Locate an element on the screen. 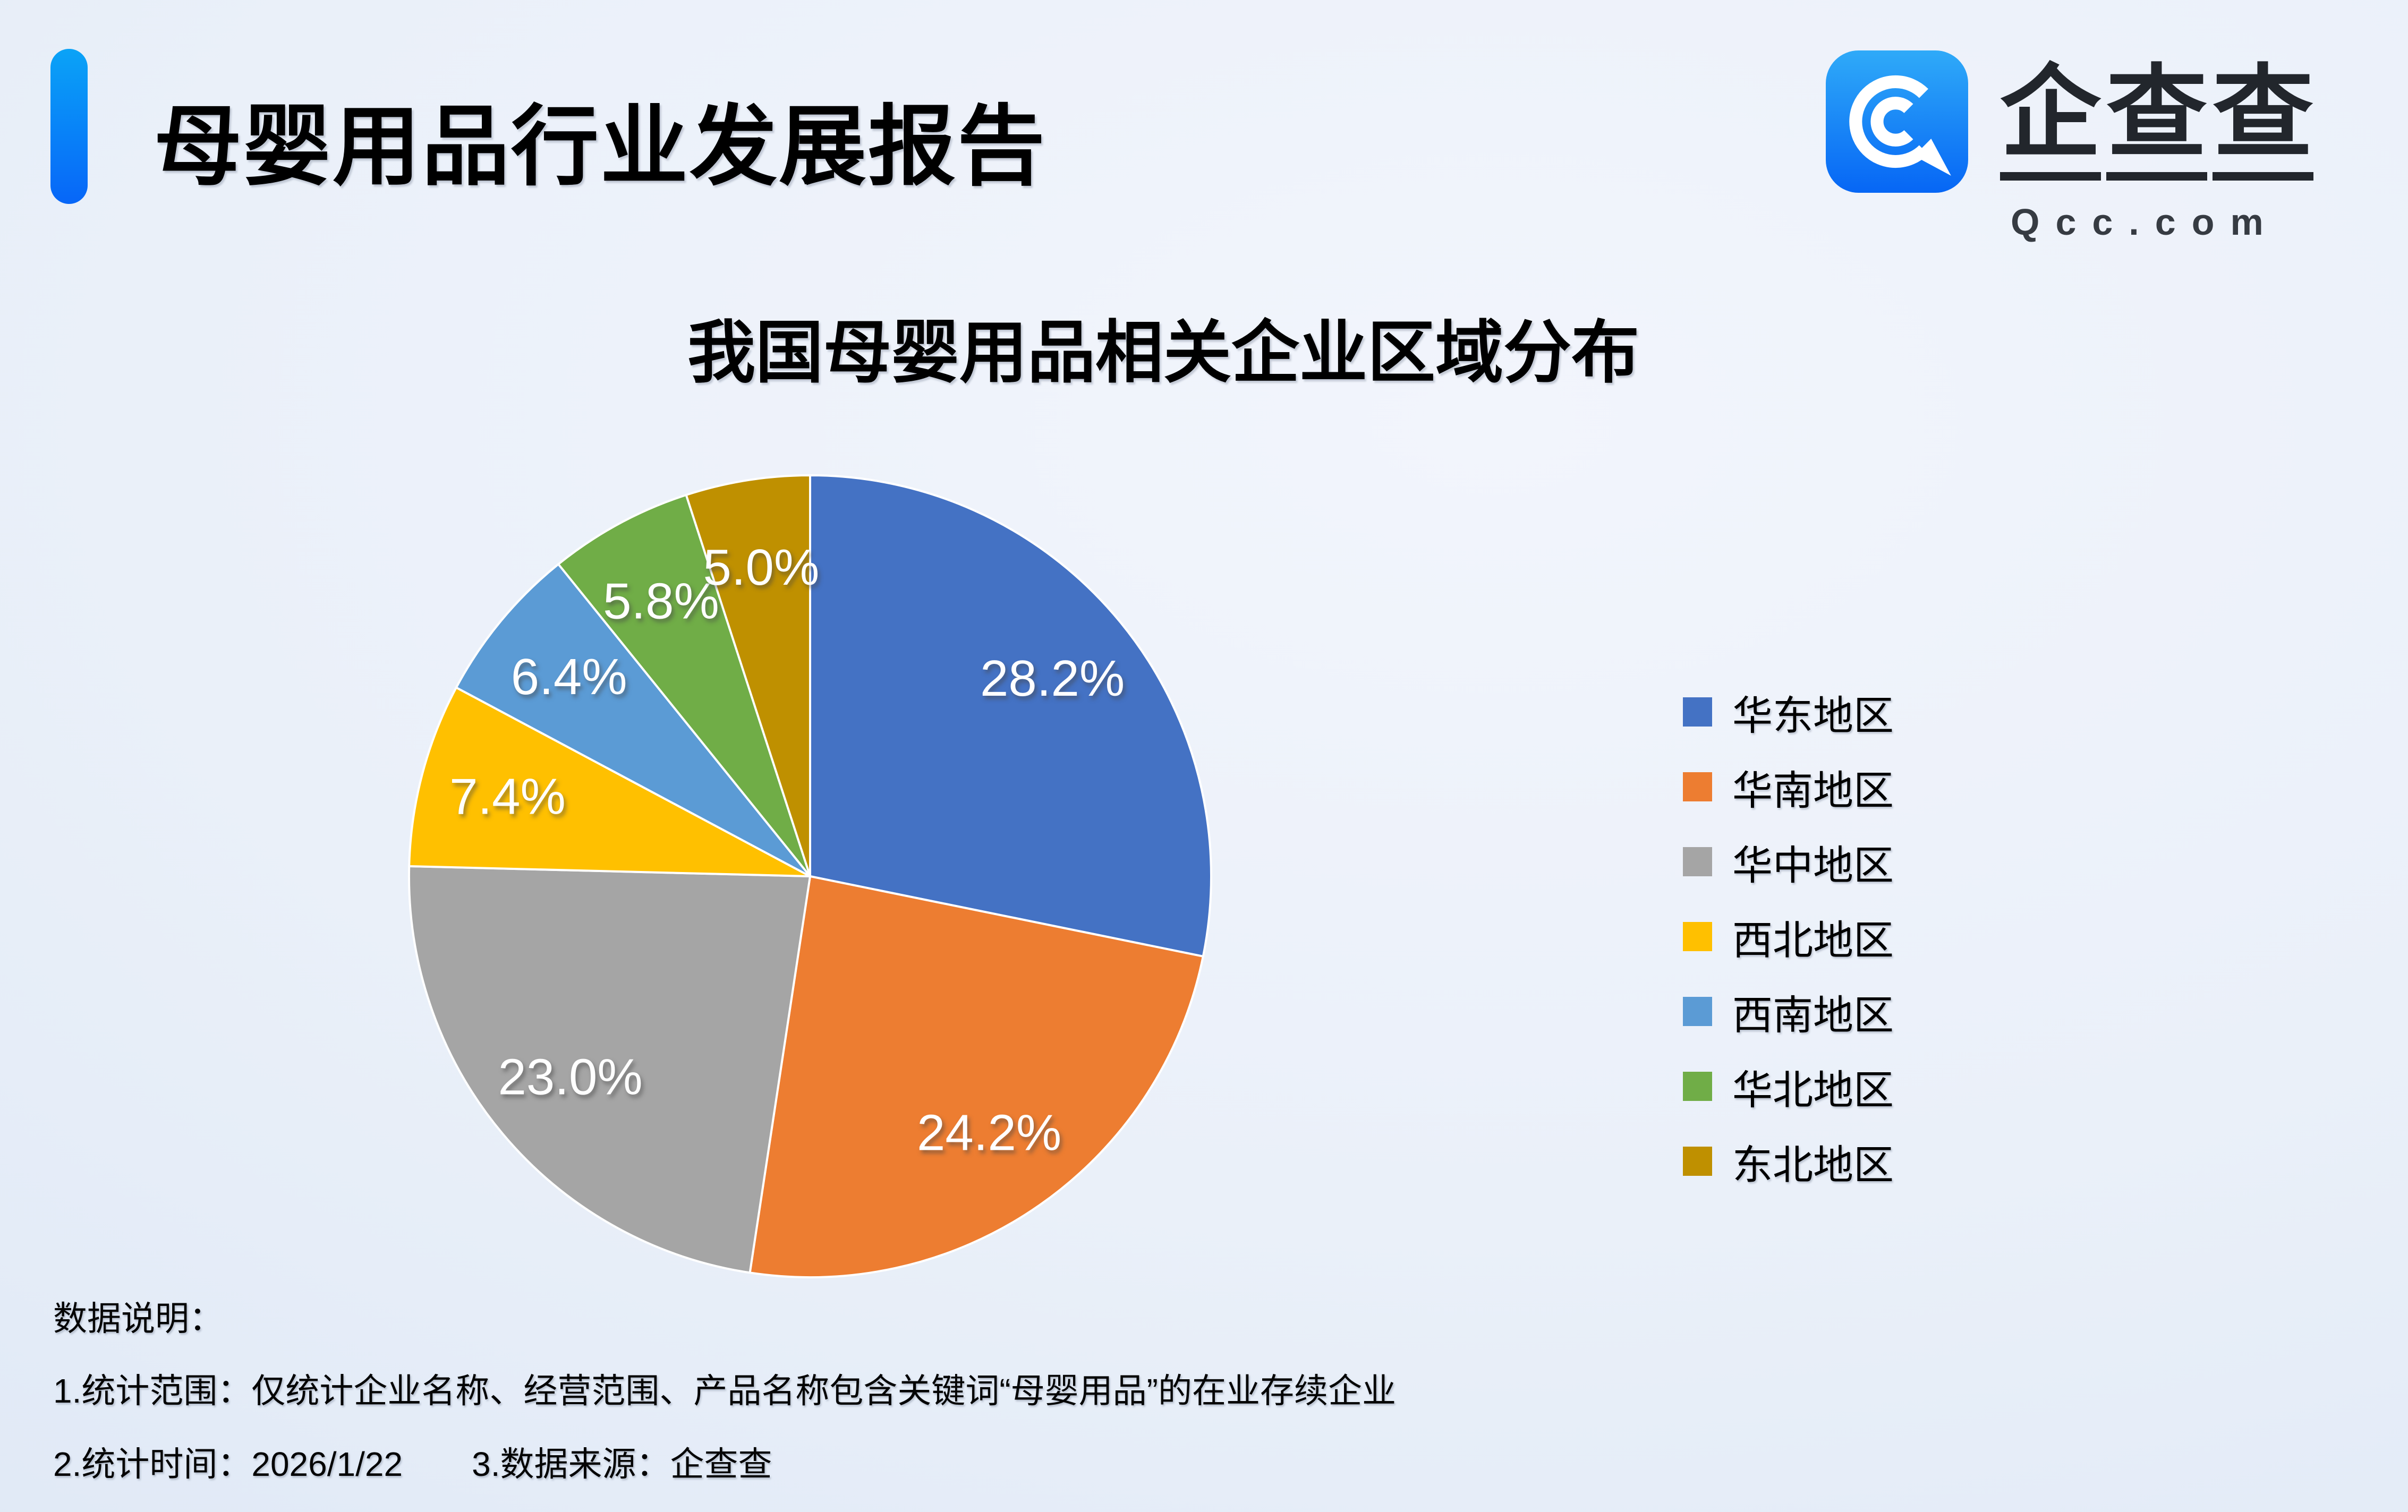 Image resolution: width=2408 pixels, height=1512 pixels. legend-label: 华中地区 is located at coordinates (1813, 866).